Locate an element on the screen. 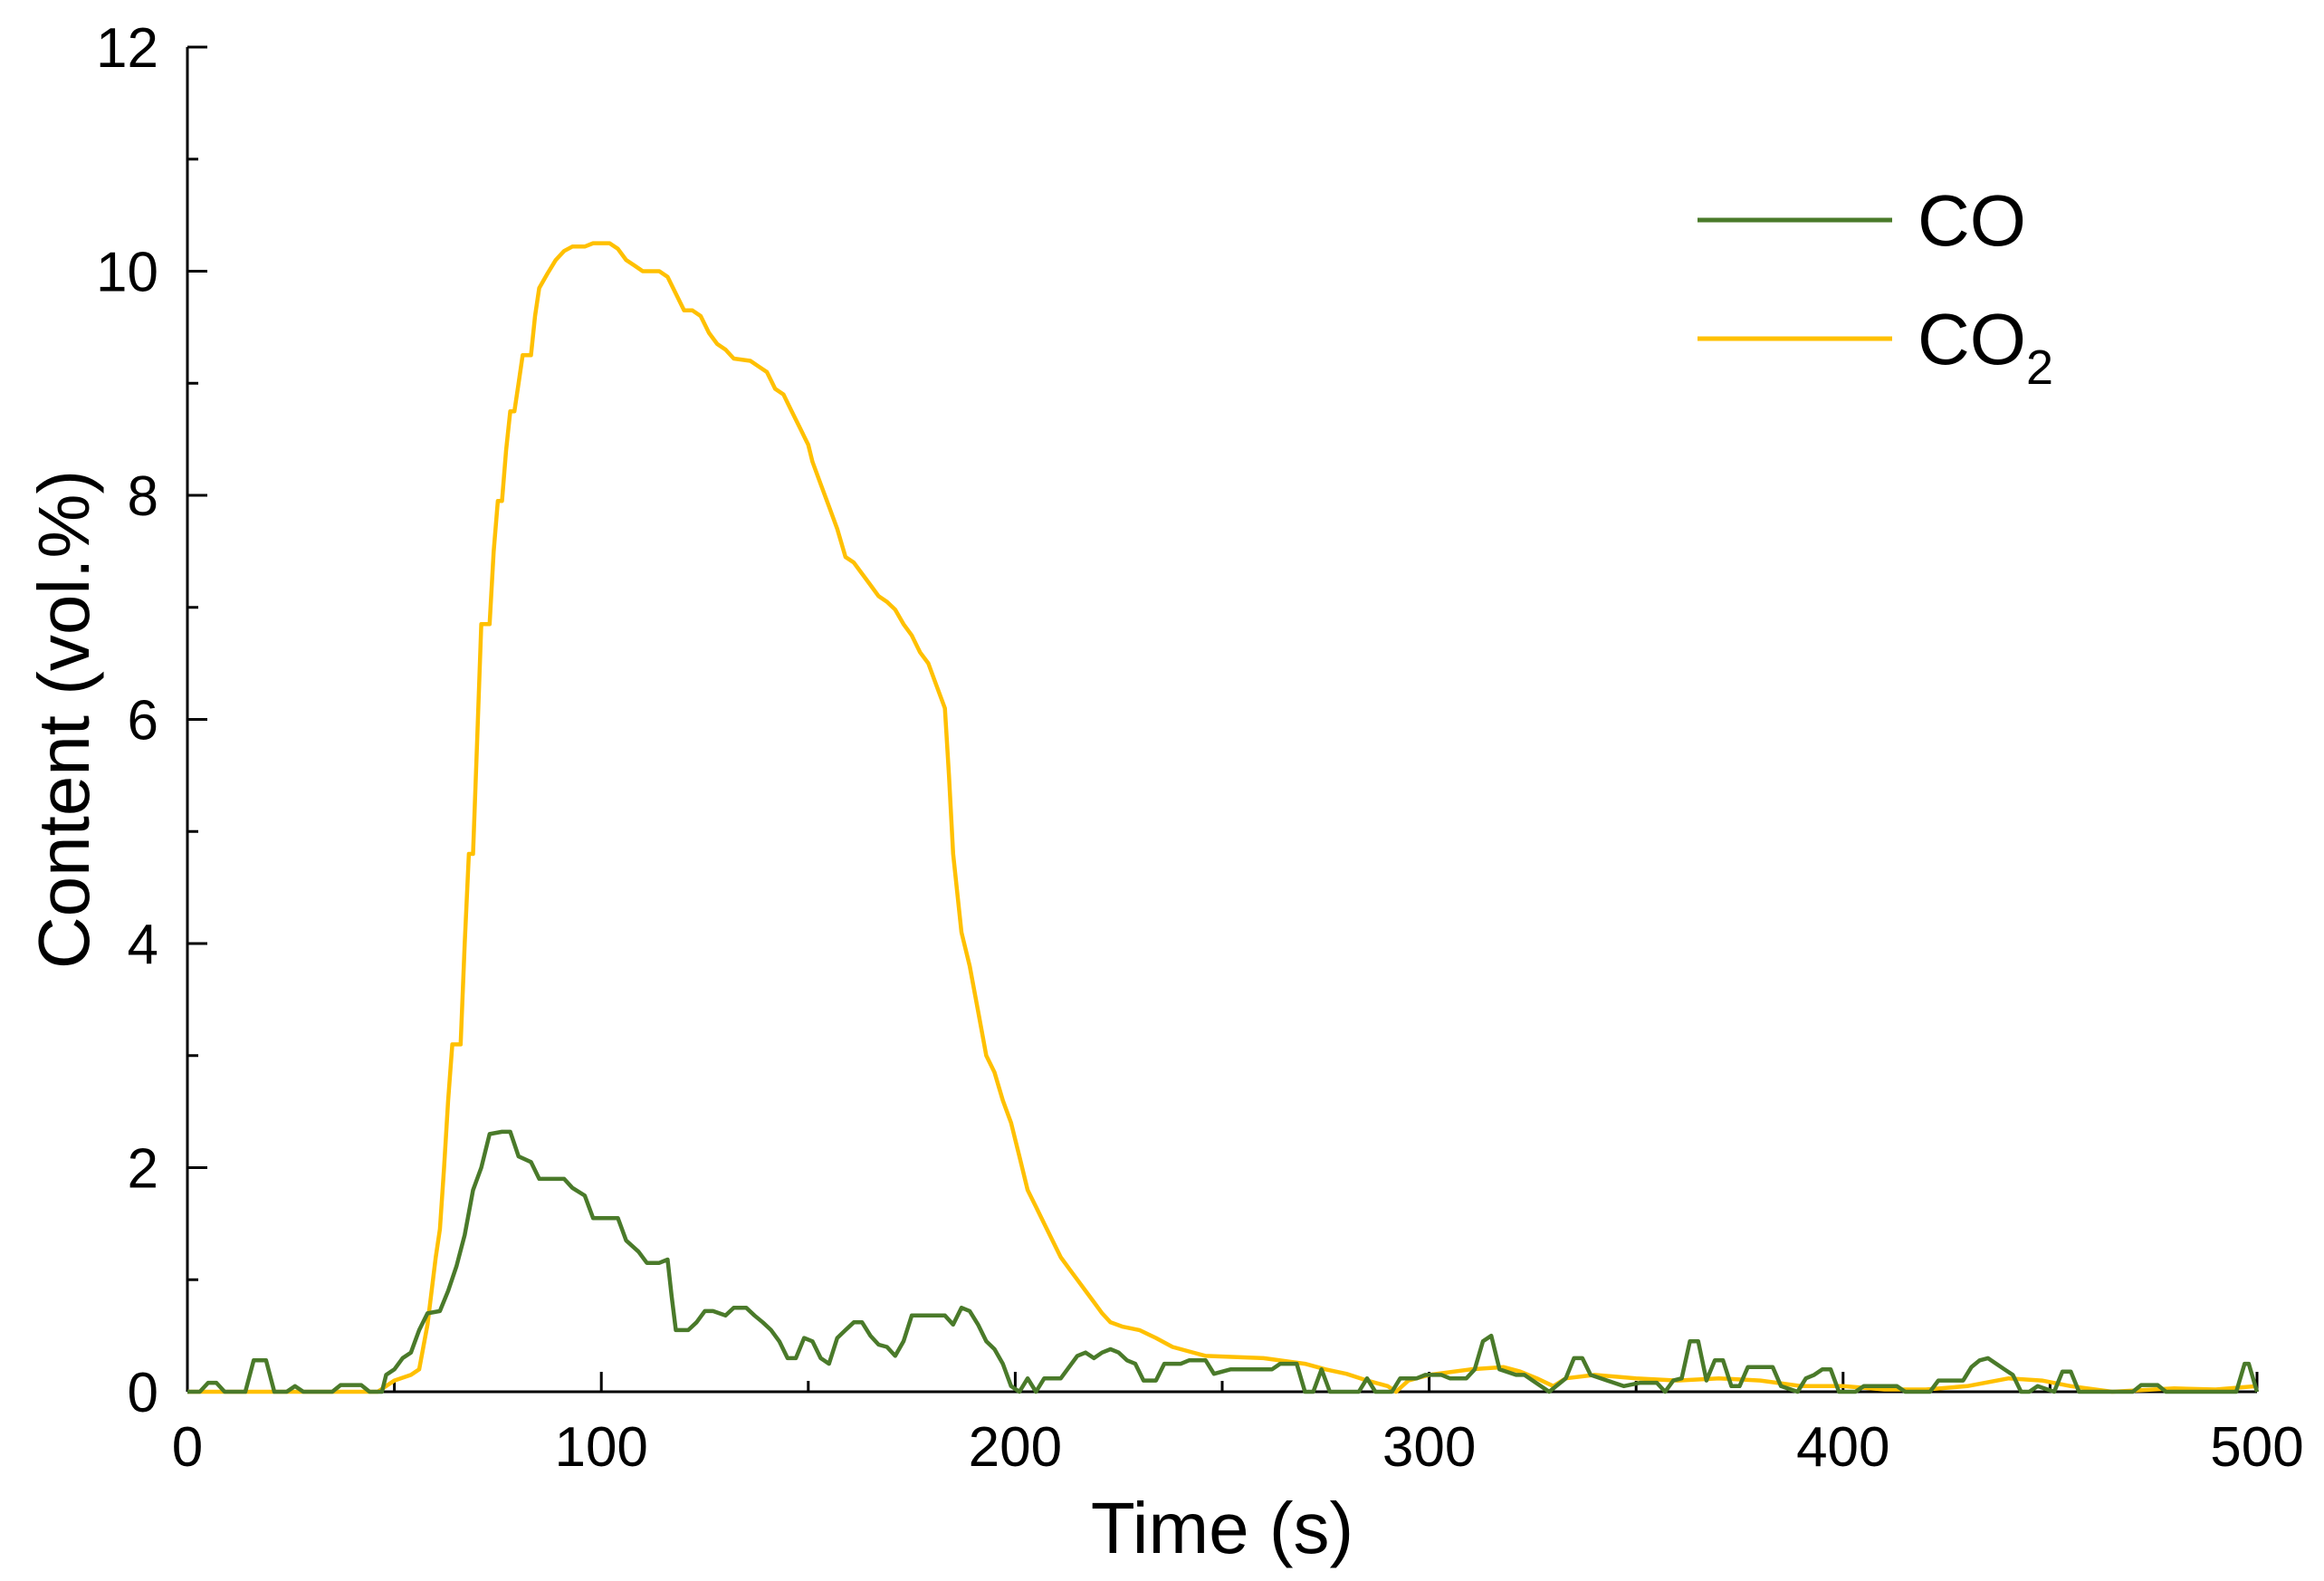  x-tick-label: 500 is located at coordinates (2256, 1447).